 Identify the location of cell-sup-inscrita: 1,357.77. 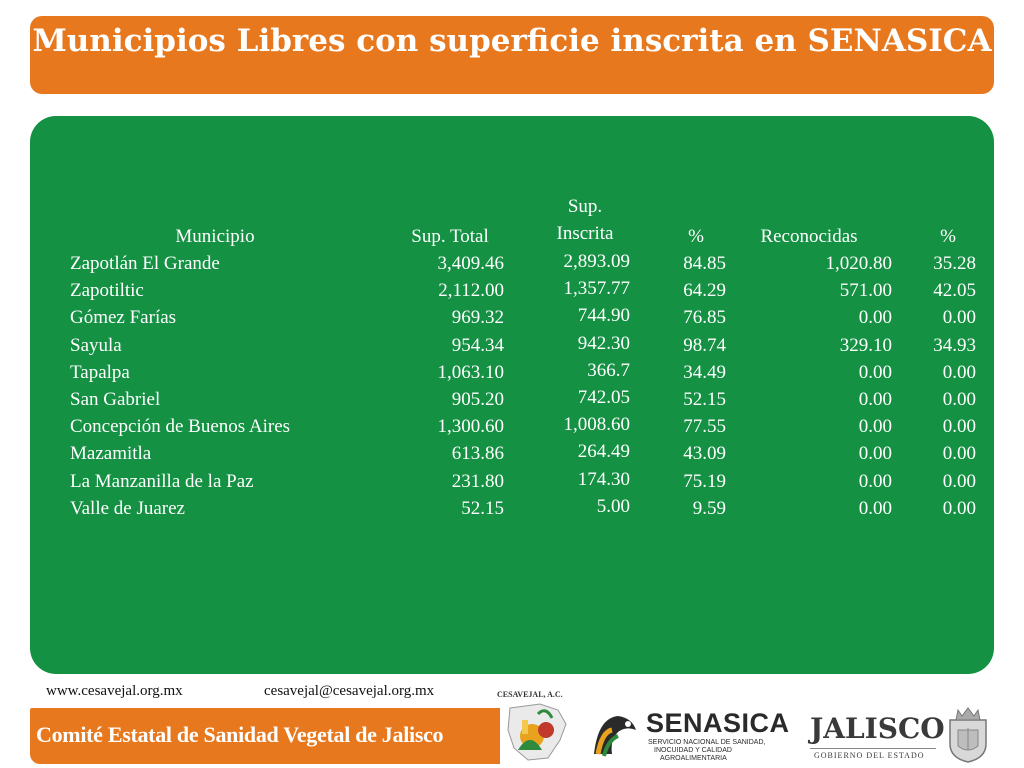
(597, 289).